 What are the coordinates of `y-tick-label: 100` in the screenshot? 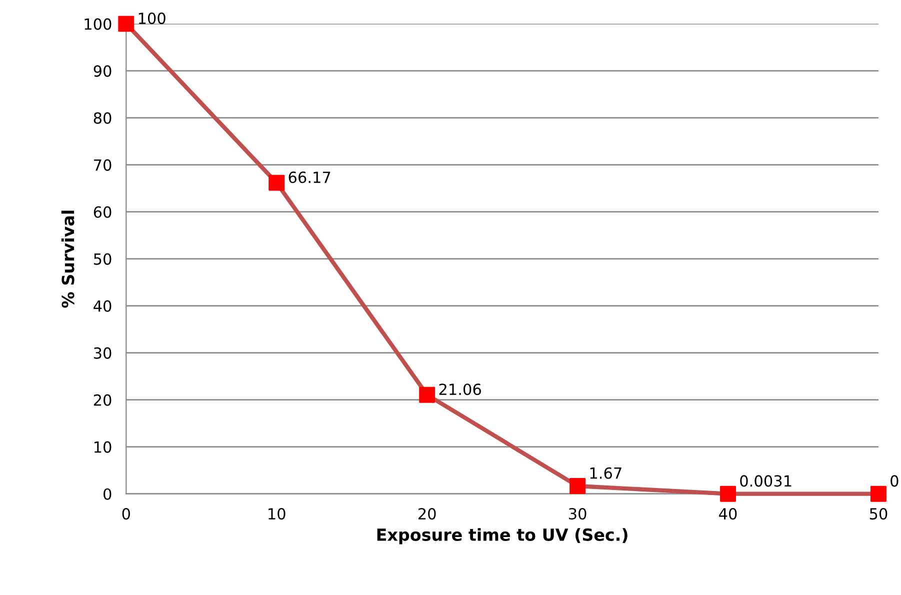 It's located at (98, 24).